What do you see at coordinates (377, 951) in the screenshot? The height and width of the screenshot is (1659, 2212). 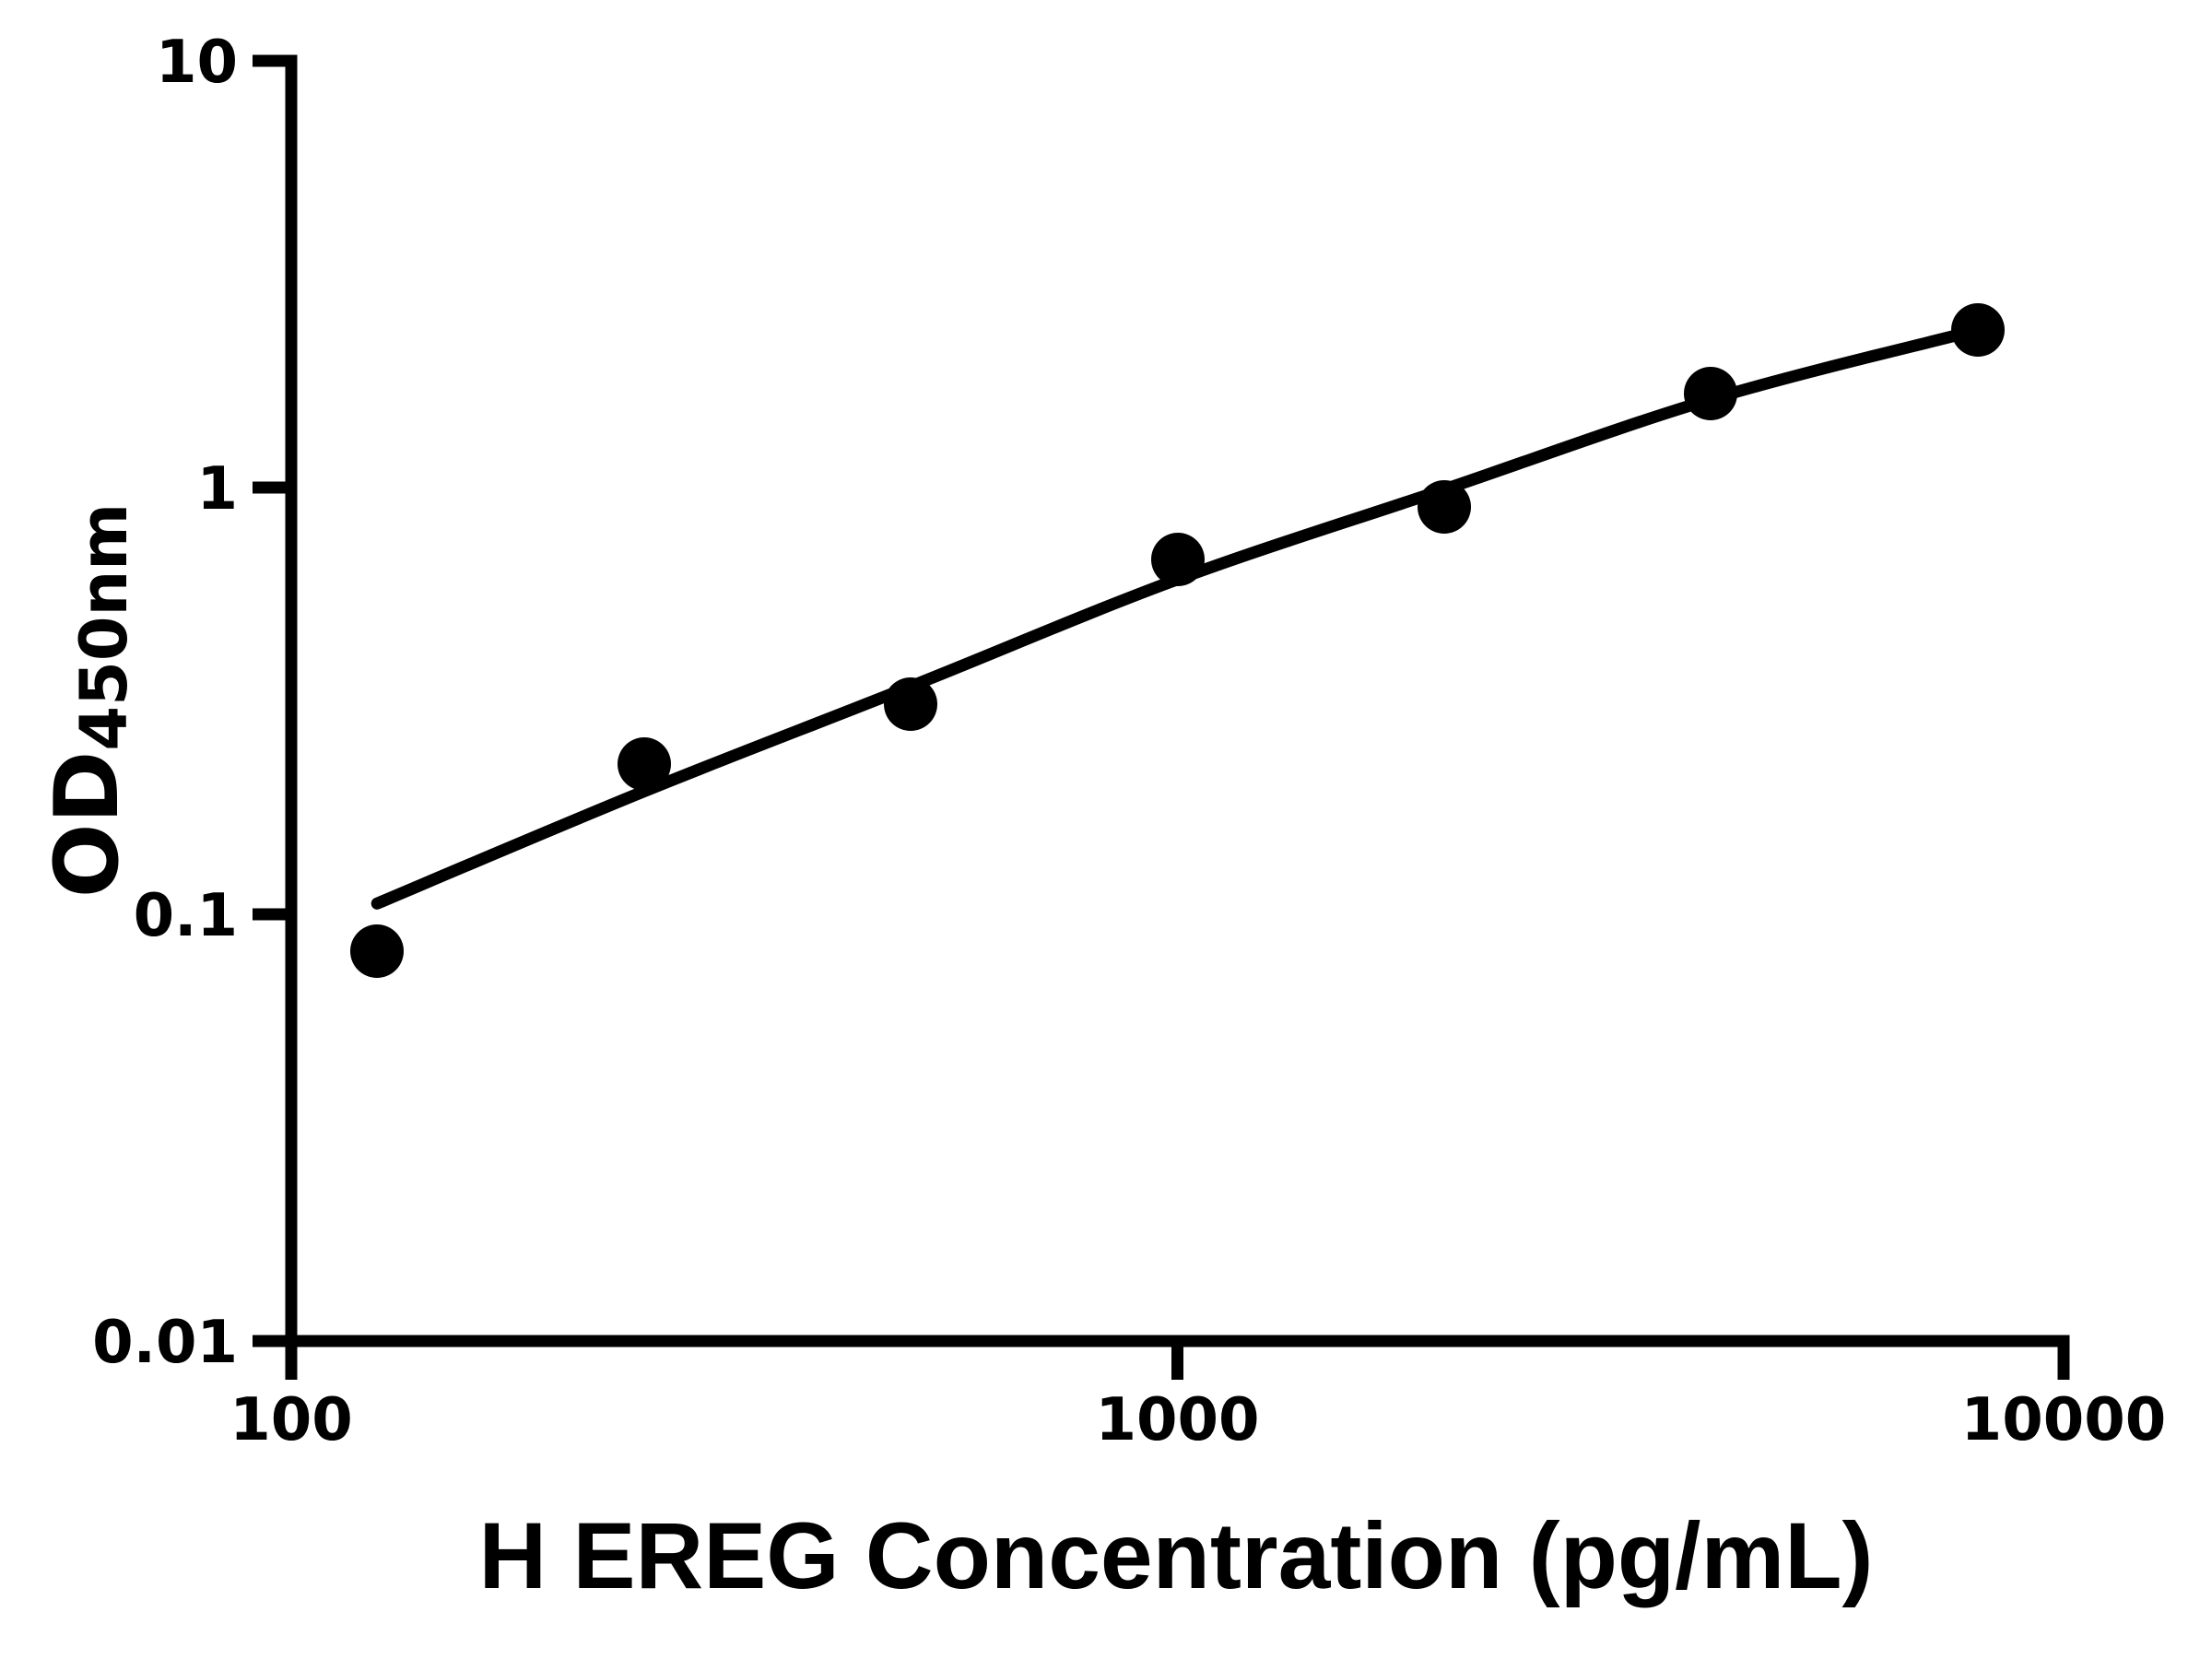 I see `data-point-125pgml` at bounding box center [377, 951].